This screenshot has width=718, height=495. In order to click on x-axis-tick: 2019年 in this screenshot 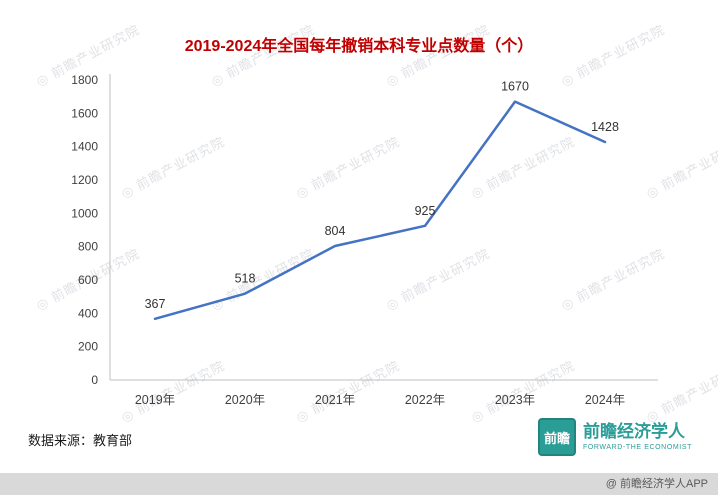, I will do `click(155, 400)`.